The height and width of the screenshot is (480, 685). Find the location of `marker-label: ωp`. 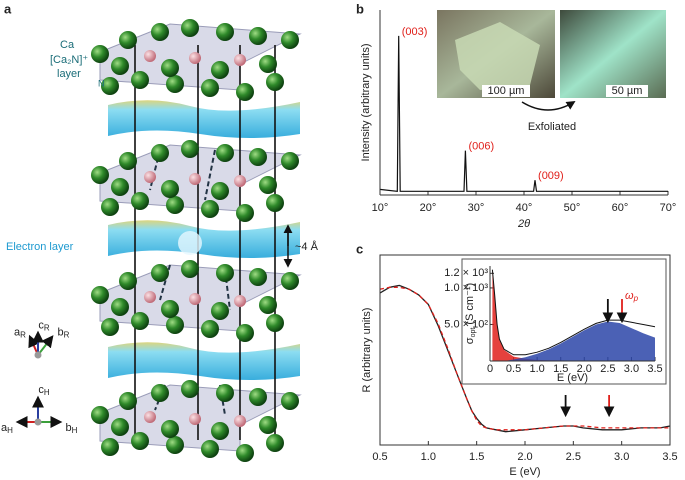

marker-label: ωp is located at coordinates (632, 296).